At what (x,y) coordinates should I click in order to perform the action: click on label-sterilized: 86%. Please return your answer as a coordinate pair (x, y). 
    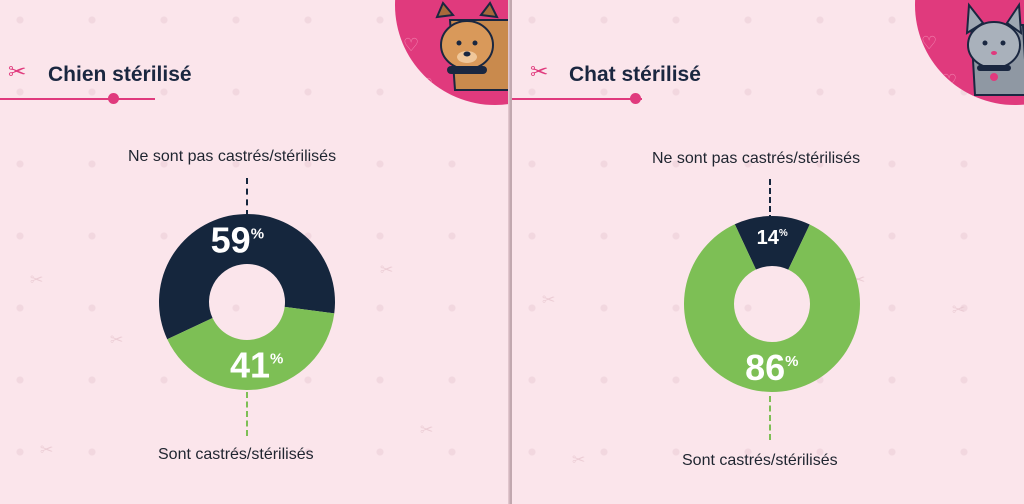
    Looking at the image, I should click on (771, 367).